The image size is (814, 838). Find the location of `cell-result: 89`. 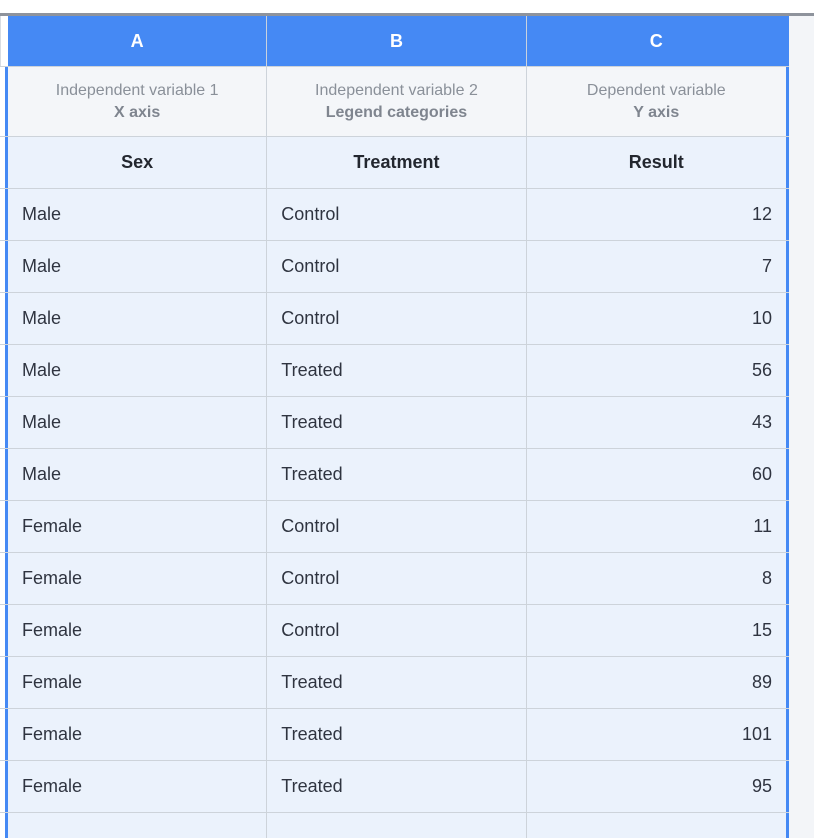

cell-result: 89 is located at coordinates (656, 682).